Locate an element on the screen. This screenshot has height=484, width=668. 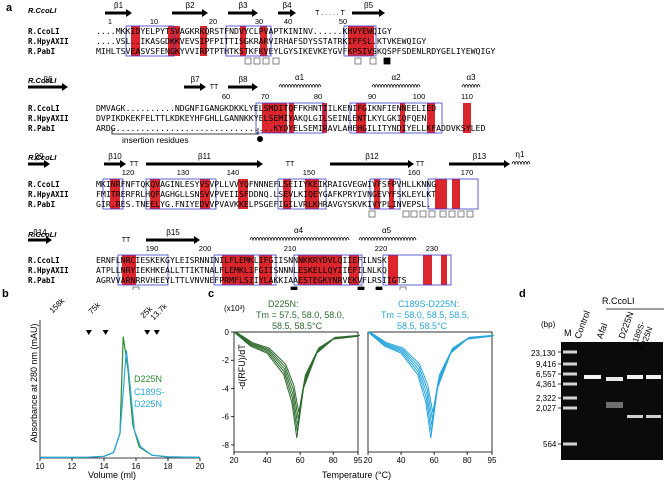
block3-tt1: TT is located at coordinates (134, 164).